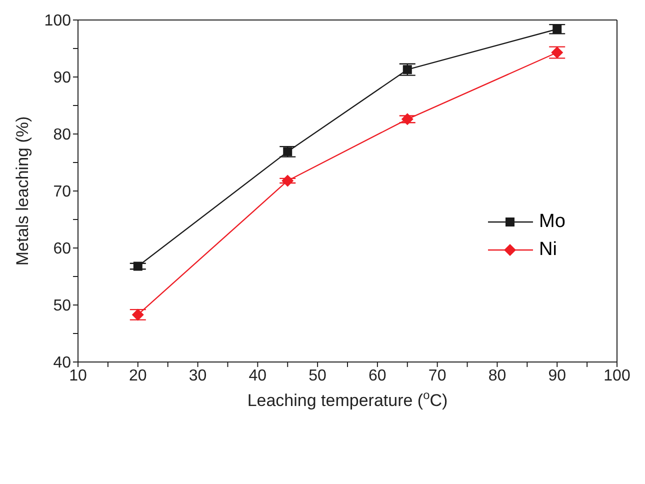 Image resolution: width=645 pixels, height=484 pixels. I want to click on y-tick-label: 90, so click(62, 78).